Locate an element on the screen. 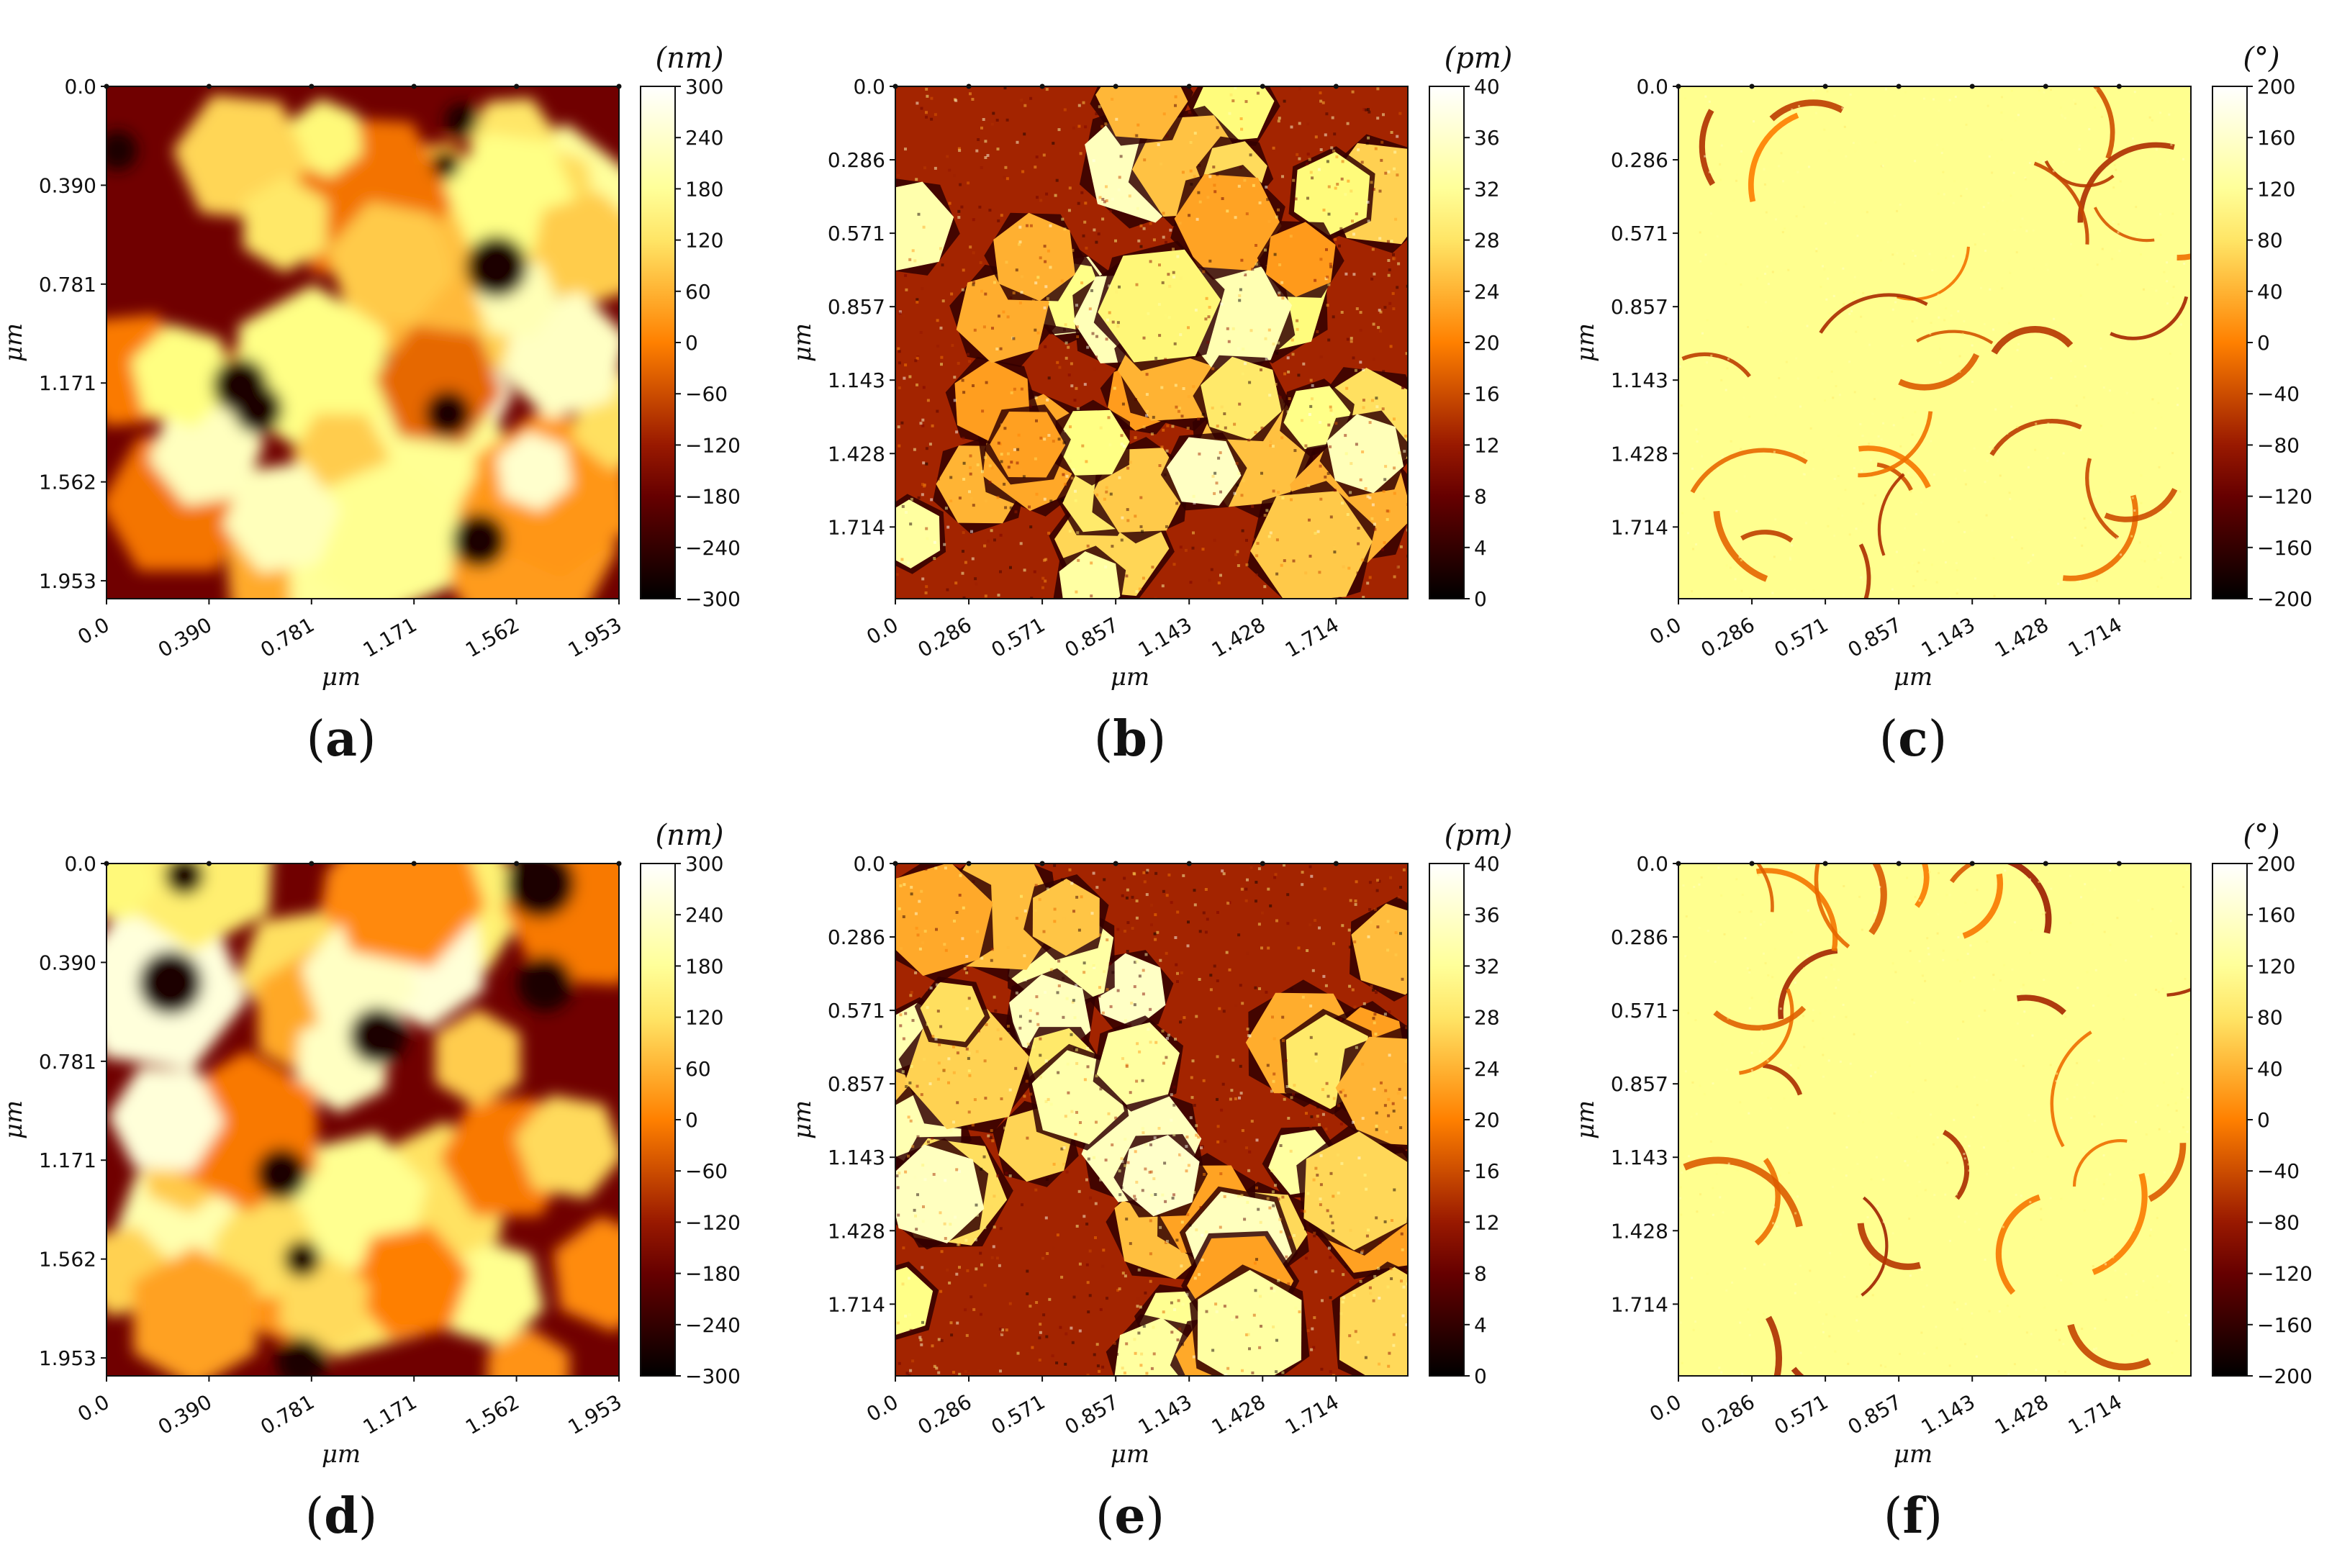 The height and width of the screenshot is (1568, 2337). colorbar-tick-label: −180 is located at coordinates (713, 1274).